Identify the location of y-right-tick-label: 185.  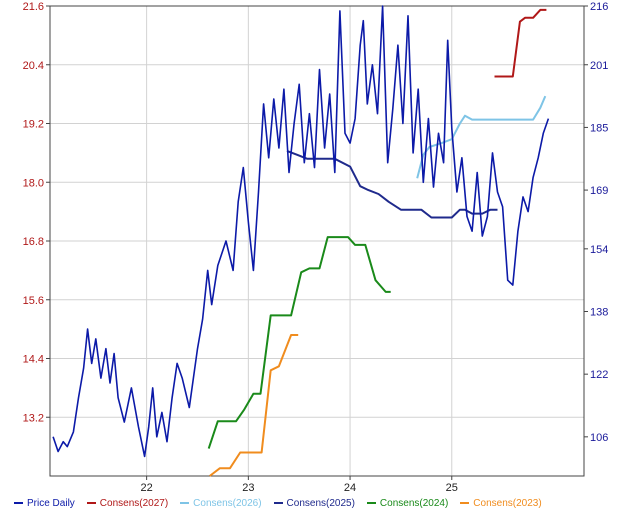
(599, 128).